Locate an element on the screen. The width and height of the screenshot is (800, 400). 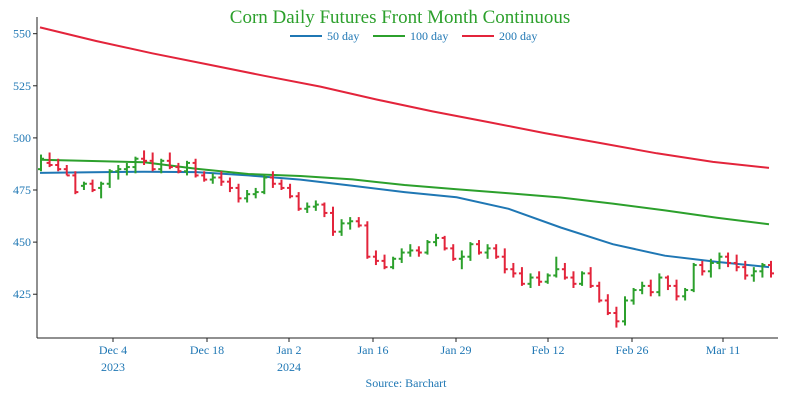
x-tick-year-label: 2024 is located at coordinates (289, 367).